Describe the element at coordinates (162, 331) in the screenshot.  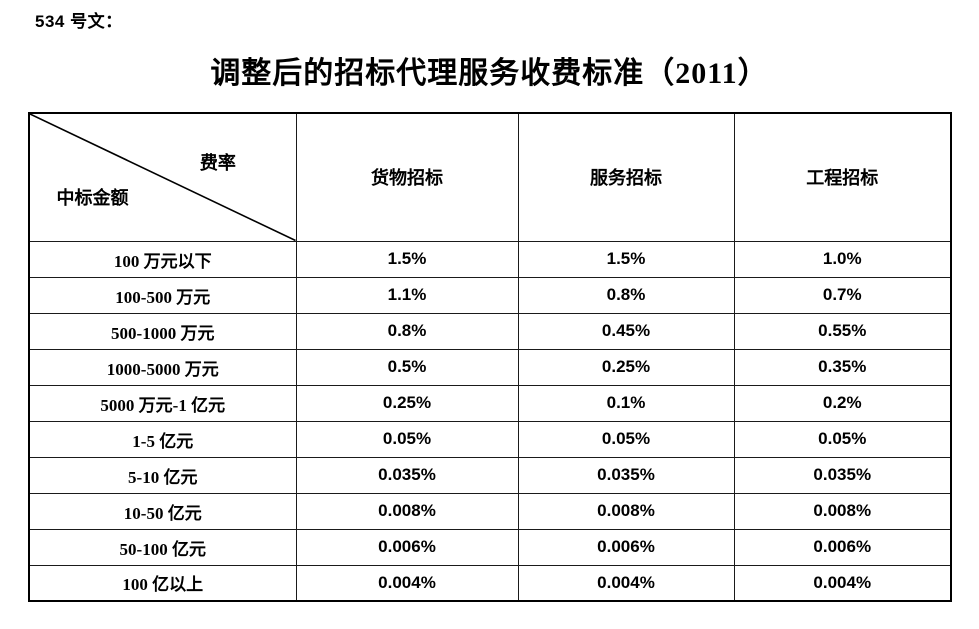
I see `row-label: 500-1000 万元` at that location.